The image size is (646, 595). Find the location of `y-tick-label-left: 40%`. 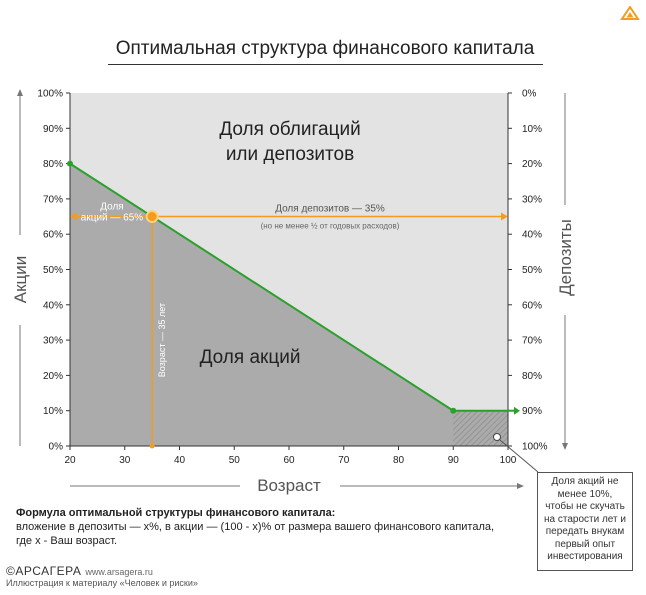

y-tick-label-left: 40% is located at coordinates (53, 305).